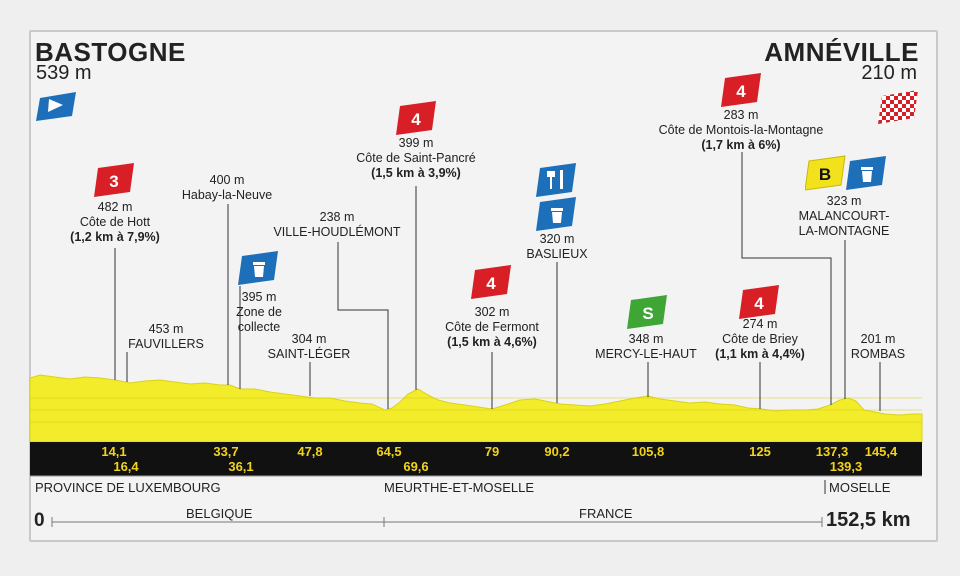 Image resolution: width=960 pixels, height=576 pixels. What do you see at coordinates (844, 216) in the screenshot?
I see `bonus-label: 323 m MALANCOURT- LA-MONTAGNE` at bounding box center [844, 216].